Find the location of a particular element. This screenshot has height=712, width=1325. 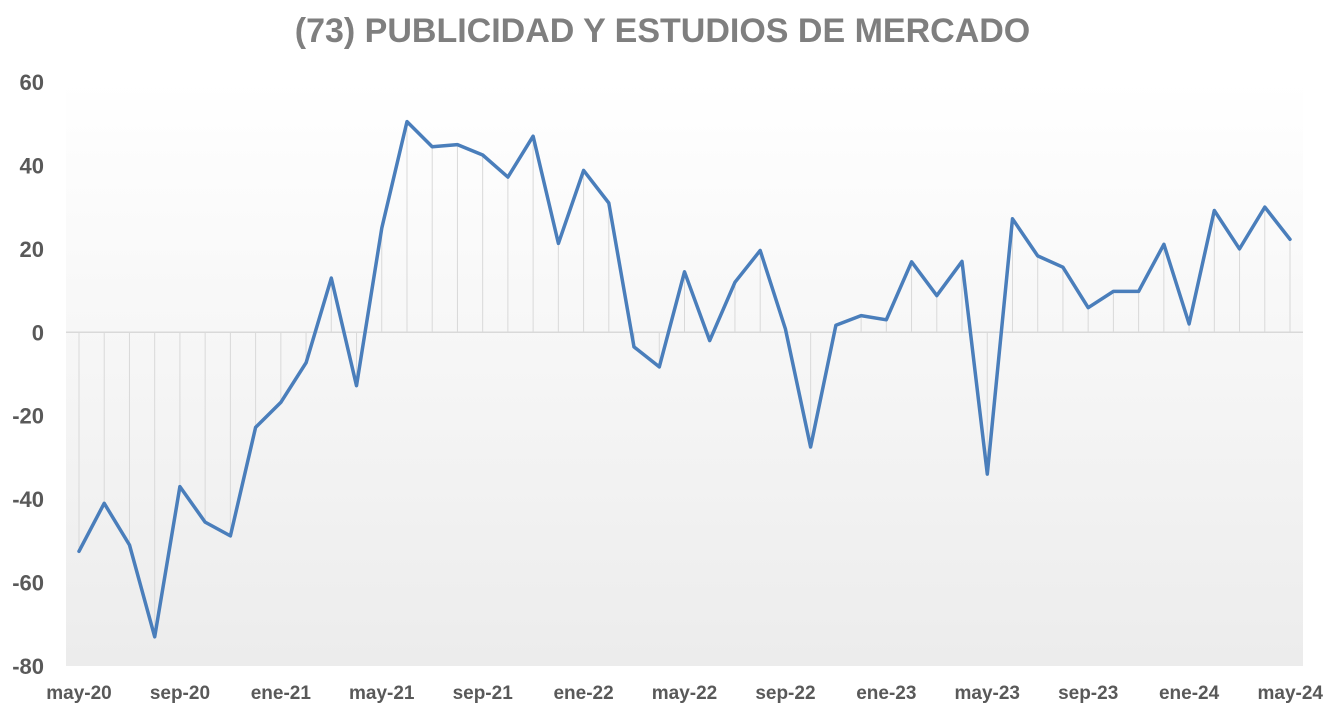

y-tick-label: -80 is located at coordinates (28, 666).